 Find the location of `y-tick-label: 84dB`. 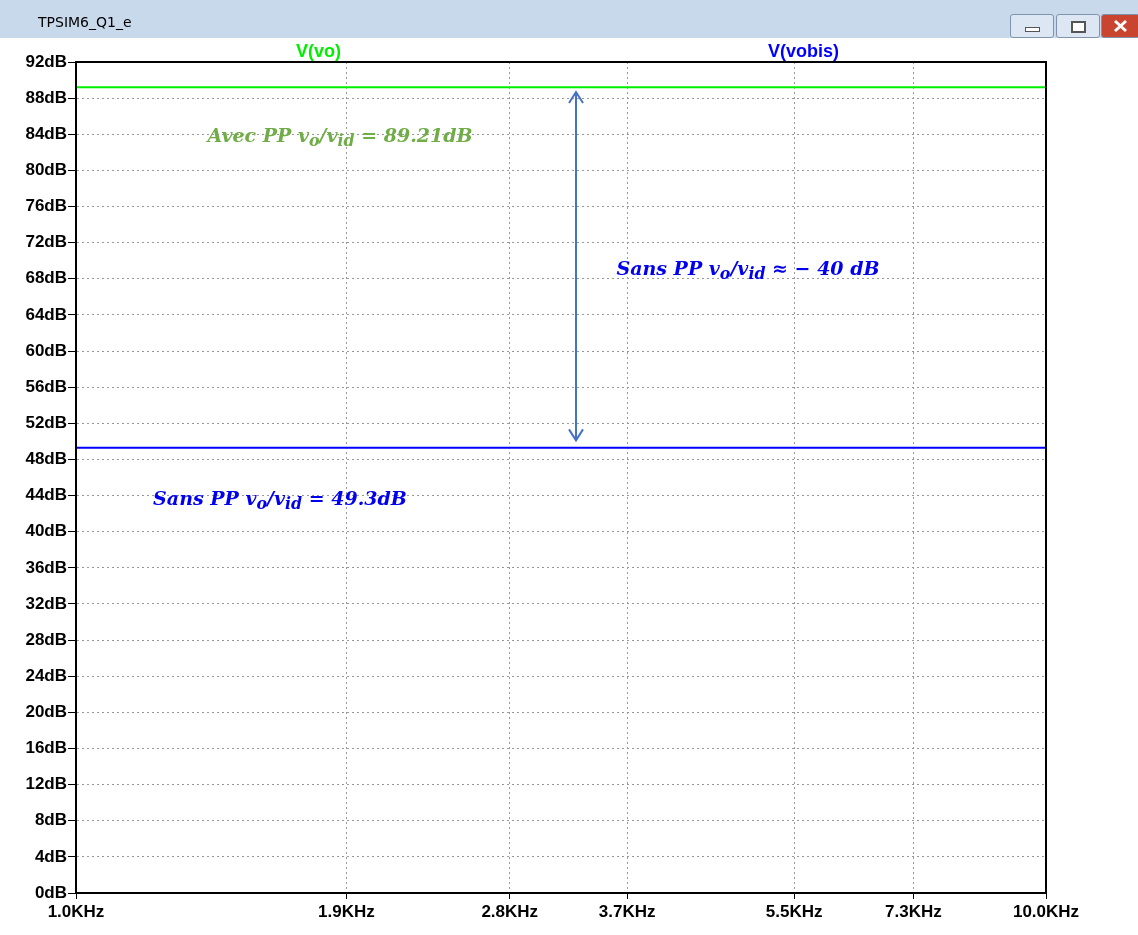

y-tick-label: 84dB is located at coordinates (46, 133).